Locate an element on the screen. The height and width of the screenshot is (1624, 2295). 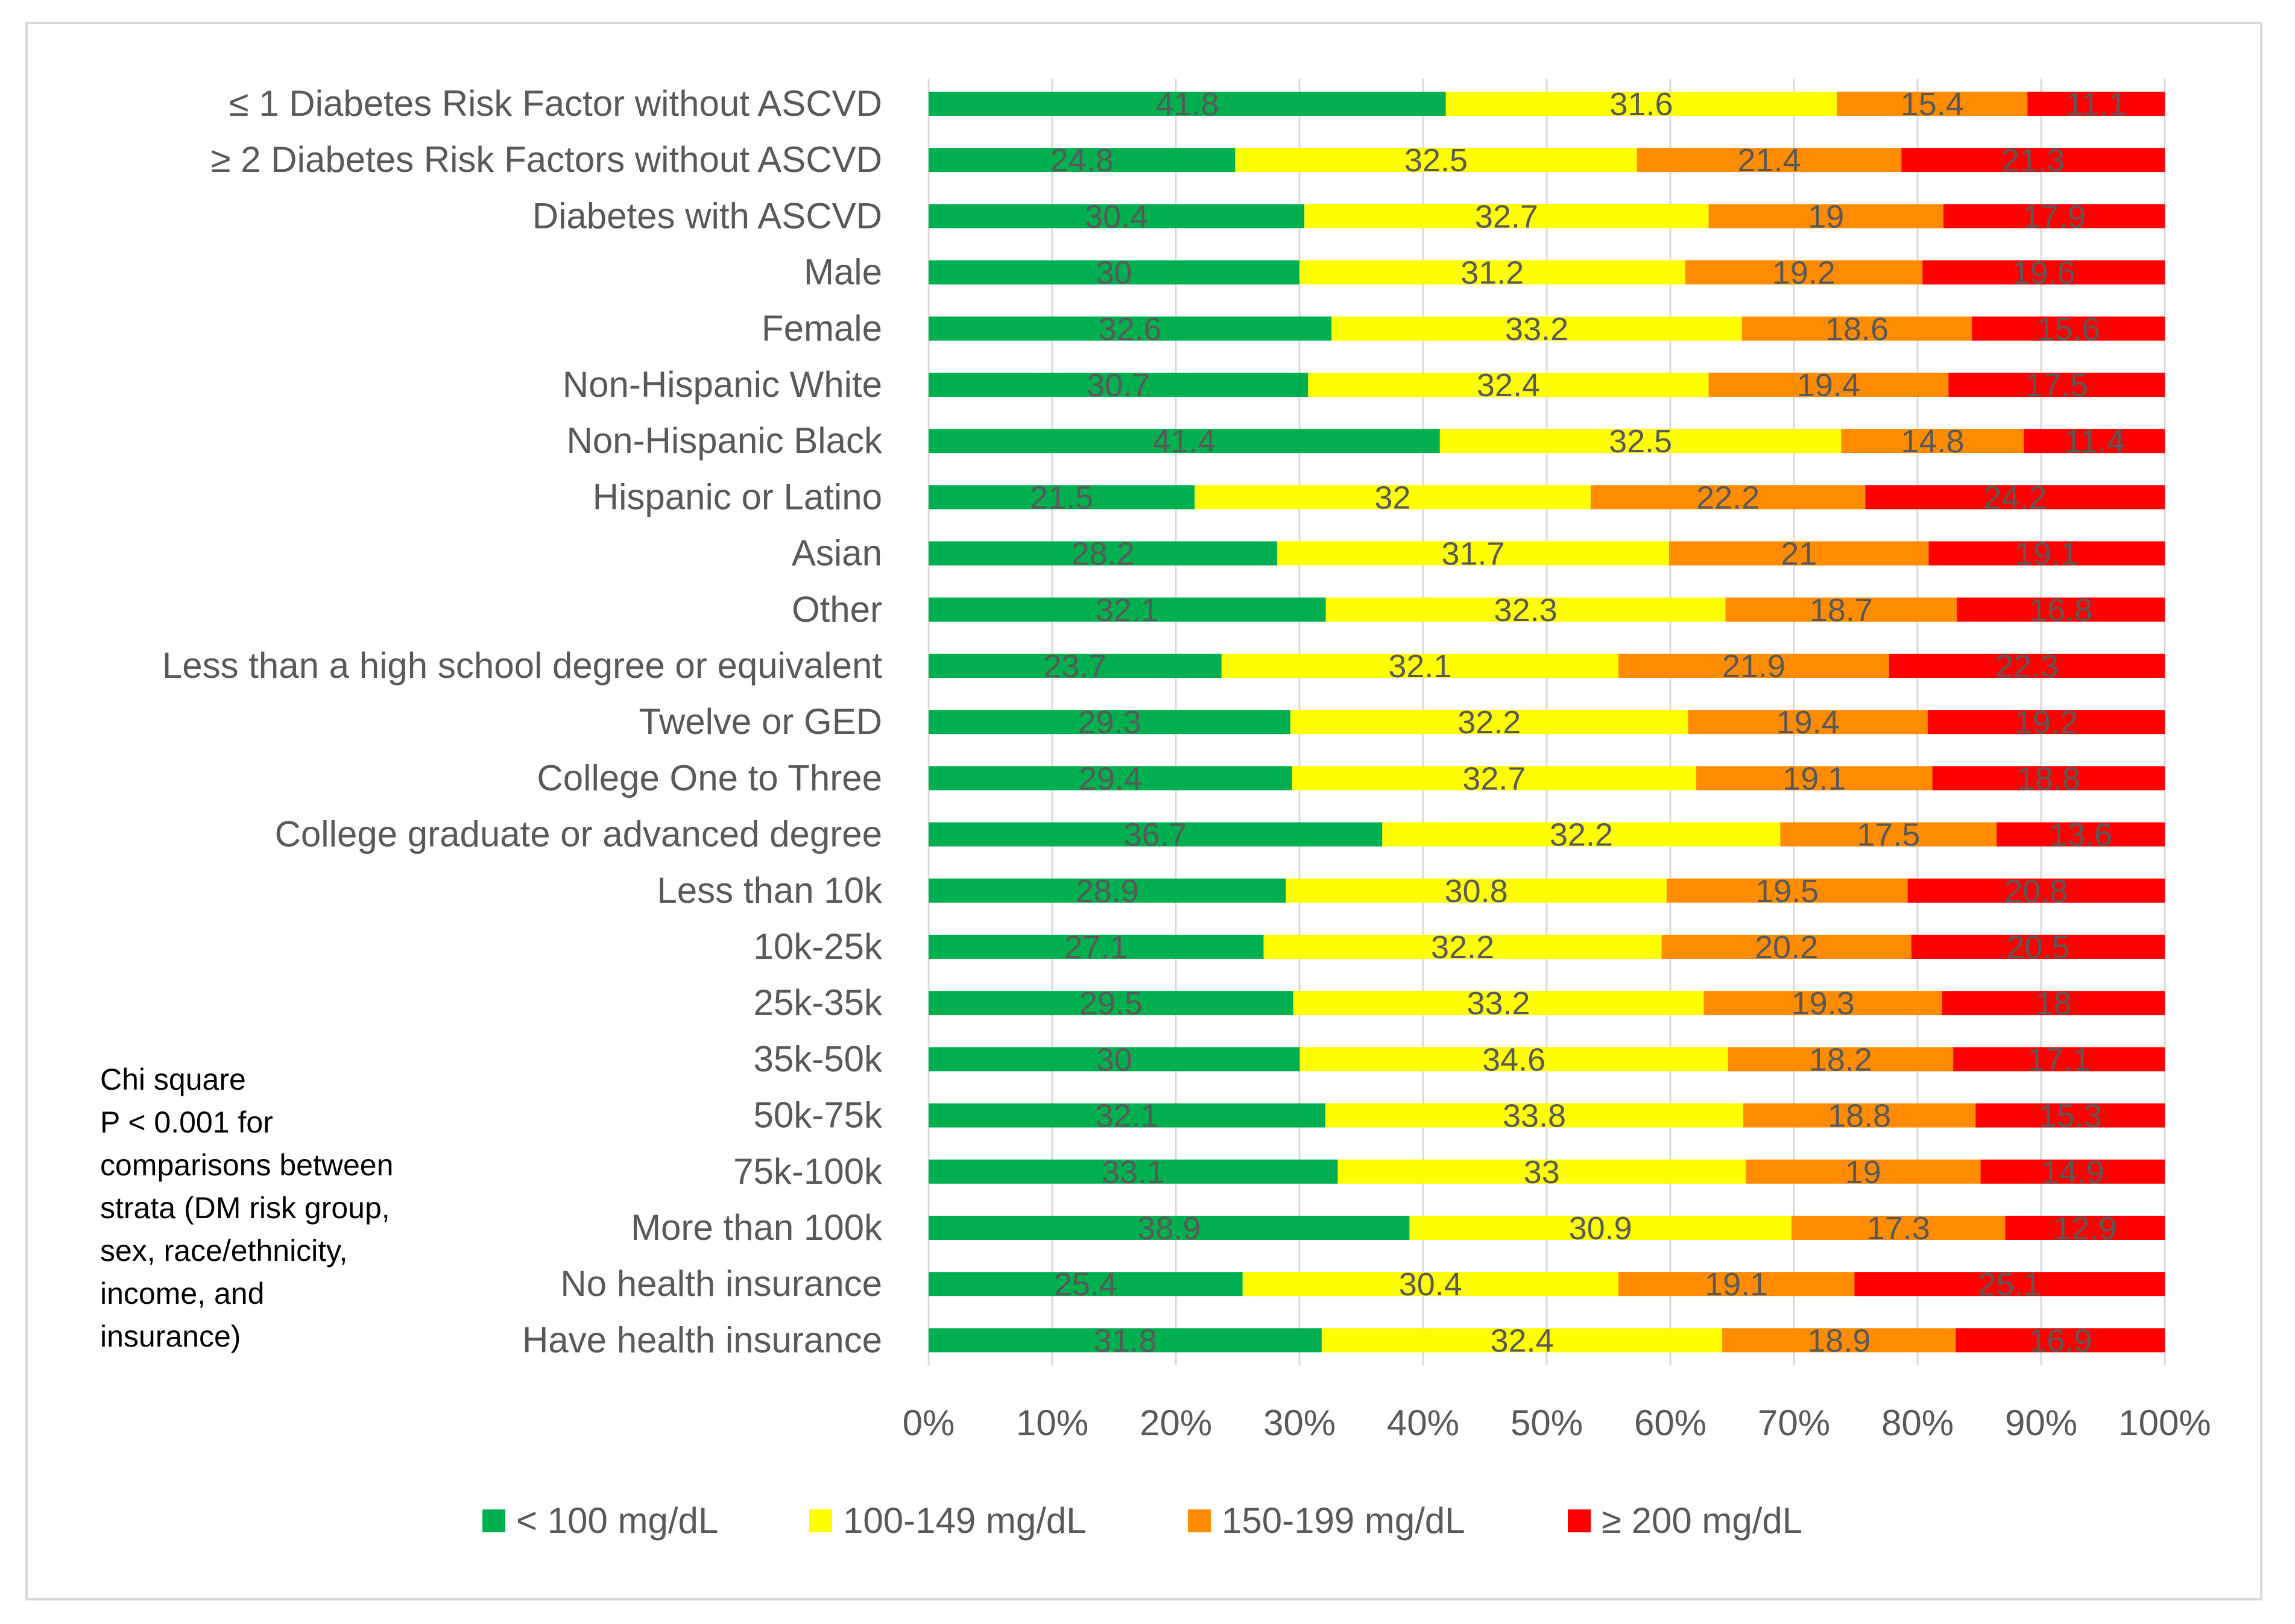
data-label: 41.4 is located at coordinates (1184, 441).